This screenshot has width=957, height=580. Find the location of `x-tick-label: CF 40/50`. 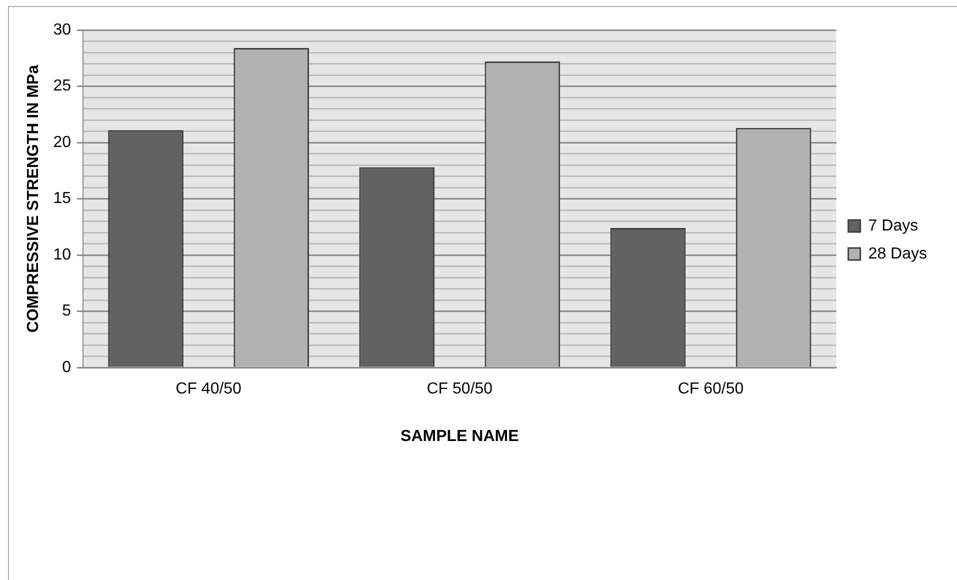

x-tick-label: CF 40/50 is located at coordinates (209, 389).